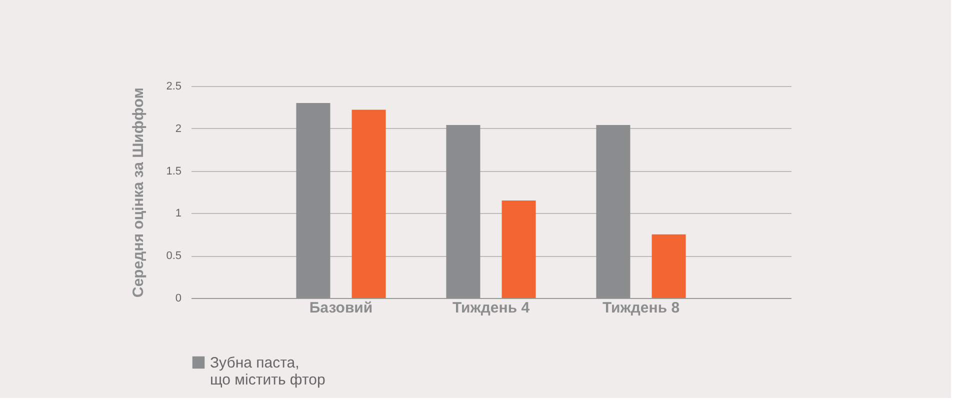  I want to click on x-tick-label: Базовий, so click(341, 308).